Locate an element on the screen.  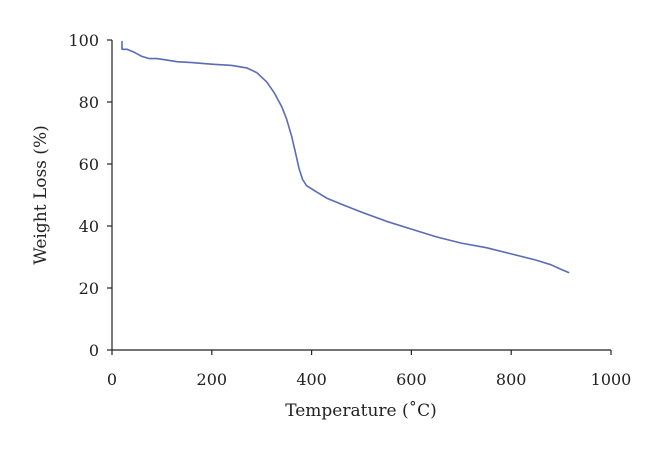
y-tick-label: 100 is located at coordinates (83, 40).